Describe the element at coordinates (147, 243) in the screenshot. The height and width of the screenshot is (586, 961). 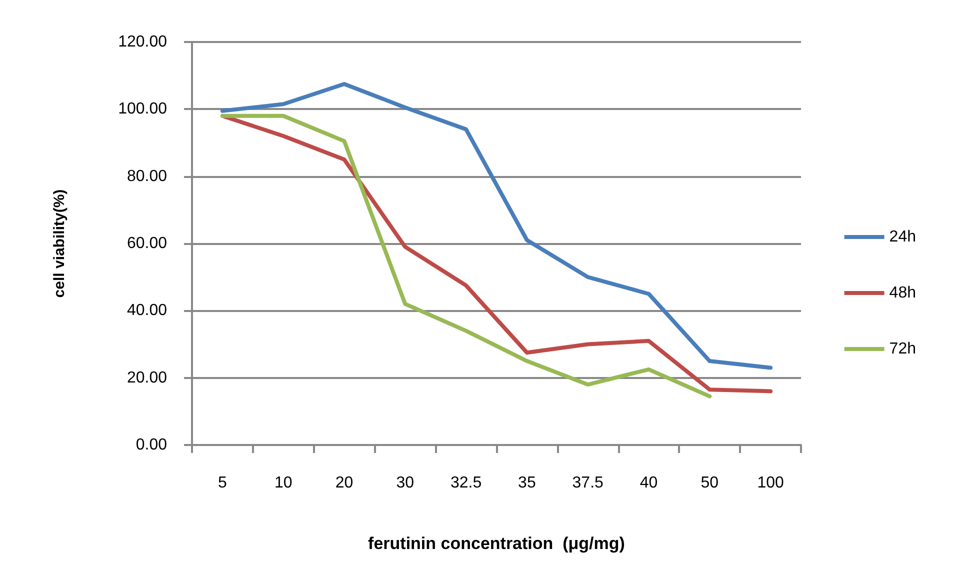
I see `y-tick-label: 60.00` at that location.